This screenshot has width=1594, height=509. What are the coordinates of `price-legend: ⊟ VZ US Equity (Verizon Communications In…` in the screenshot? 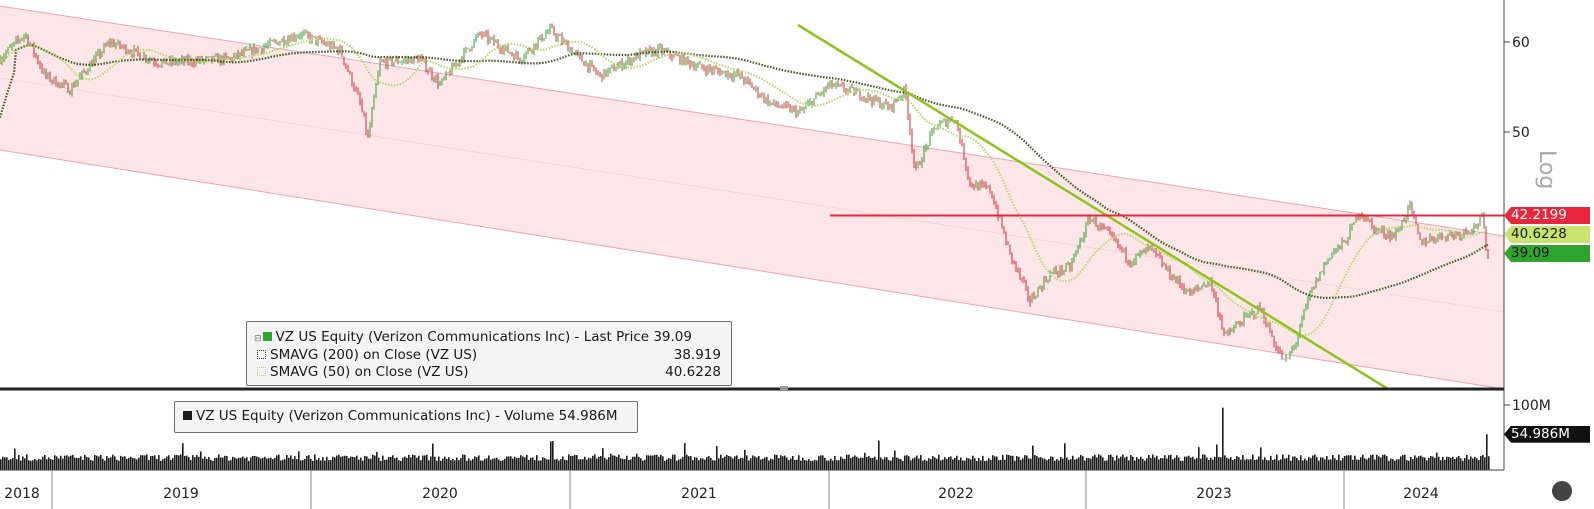 It's located at (489, 353).